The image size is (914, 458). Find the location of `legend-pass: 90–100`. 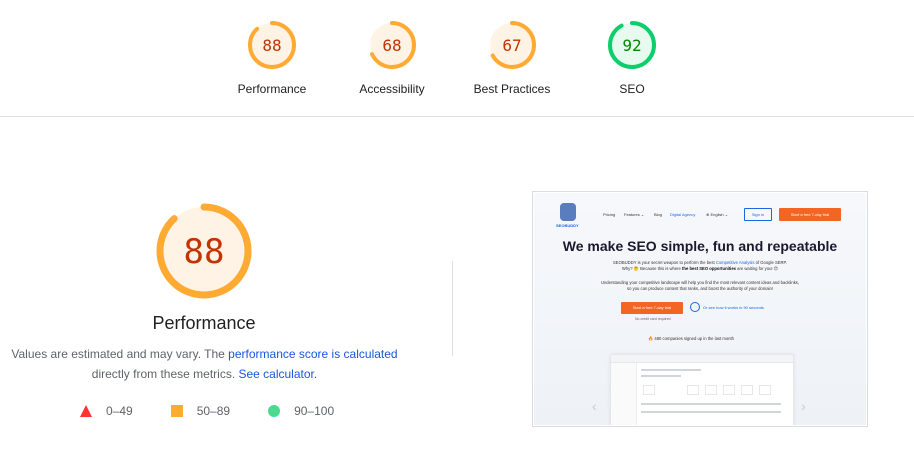

legend-pass: 90–100 is located at coordinates (301, 411).